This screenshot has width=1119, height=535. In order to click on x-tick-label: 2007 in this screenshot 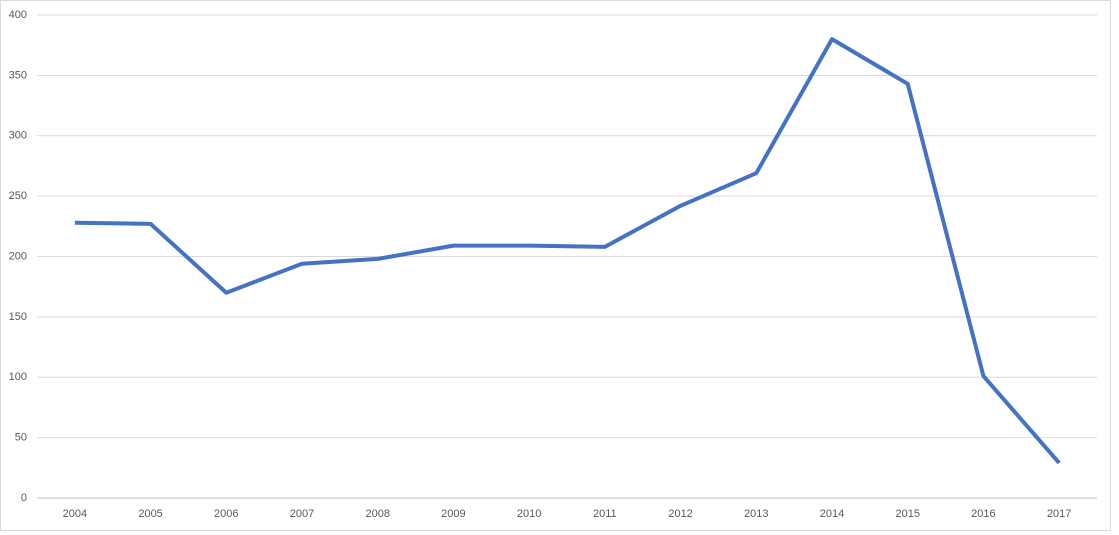, I will do `click(302, 514)`.